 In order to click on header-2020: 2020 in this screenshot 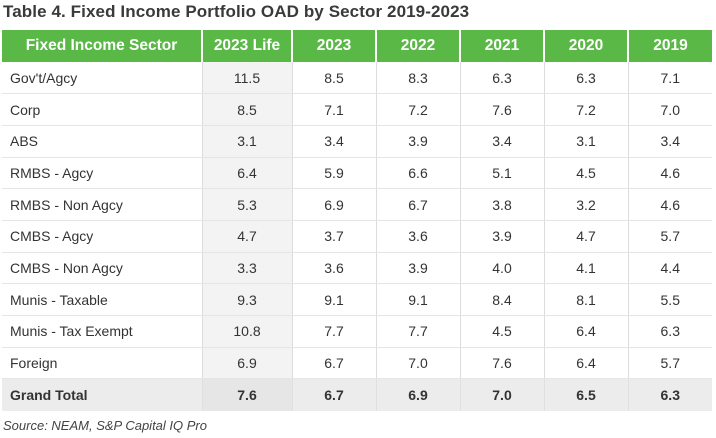, I will do `click(586, 46)`.